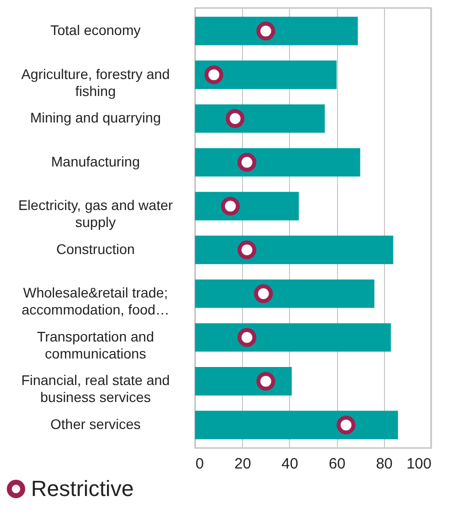 The height and width of the screenshot is (514, 465). Describe the element at coordinates (95, 345) in the screenshot. I see `y-tick-label: Transportation and communications` at that location.